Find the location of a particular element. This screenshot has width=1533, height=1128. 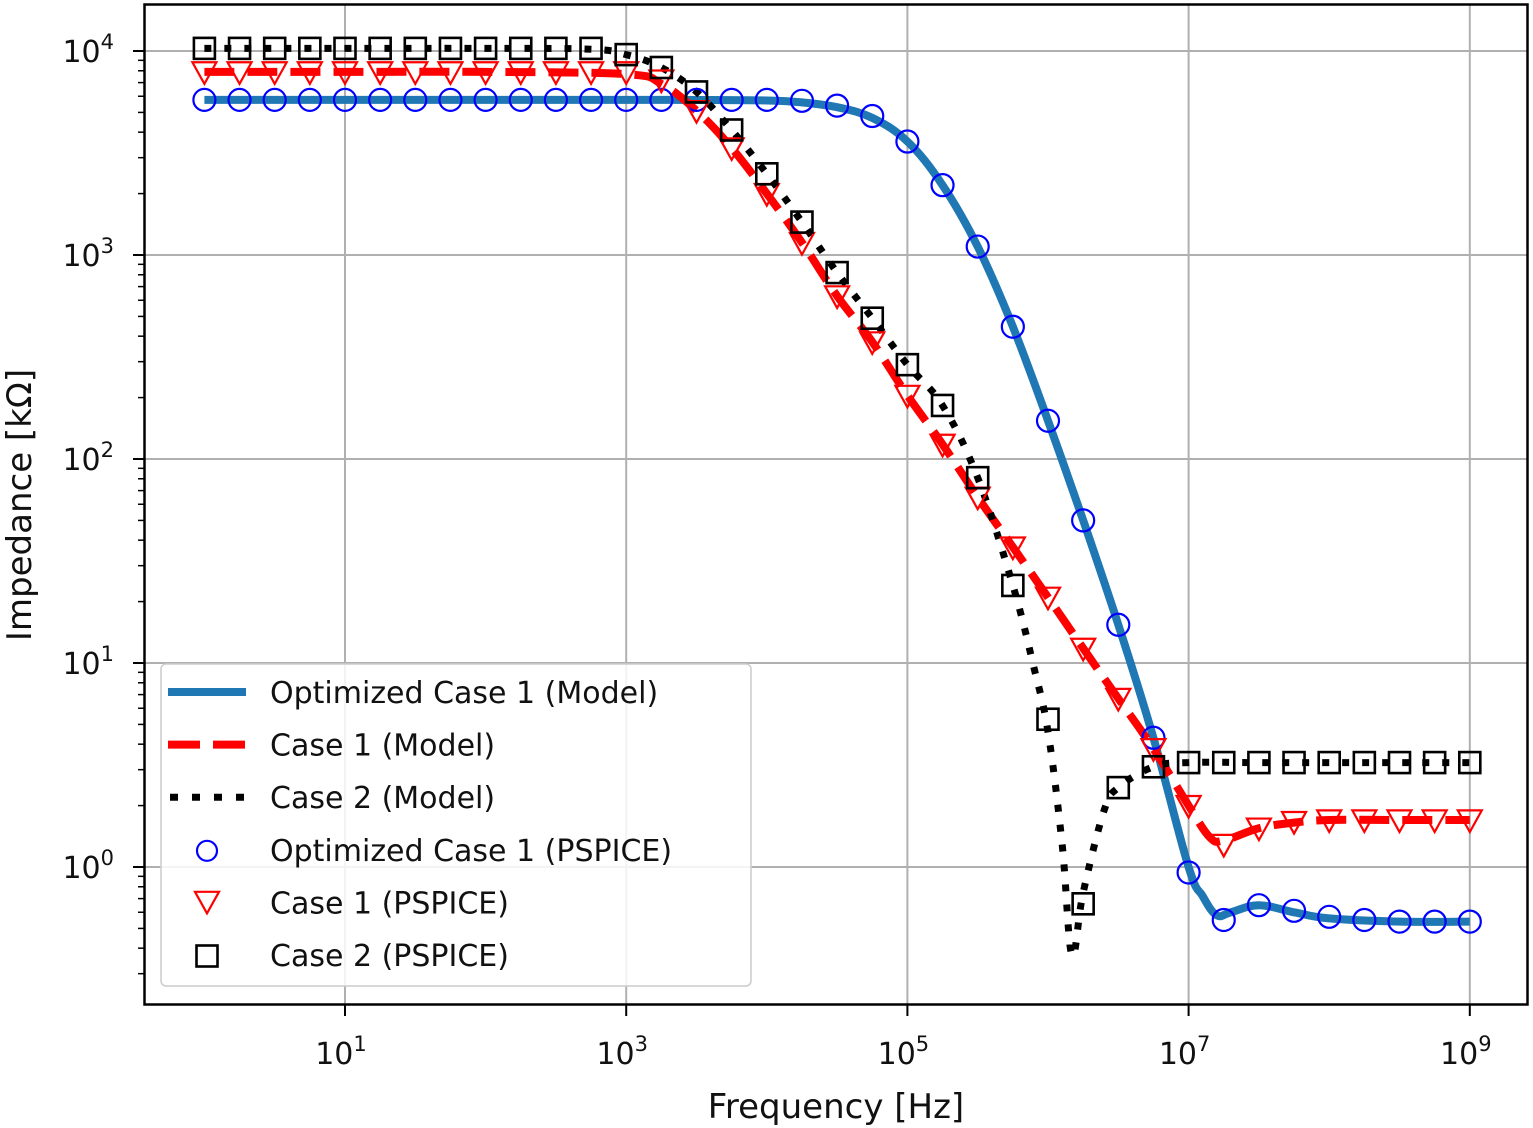

x-tick-label: 10¹ is located at coordinates (341, 1052).